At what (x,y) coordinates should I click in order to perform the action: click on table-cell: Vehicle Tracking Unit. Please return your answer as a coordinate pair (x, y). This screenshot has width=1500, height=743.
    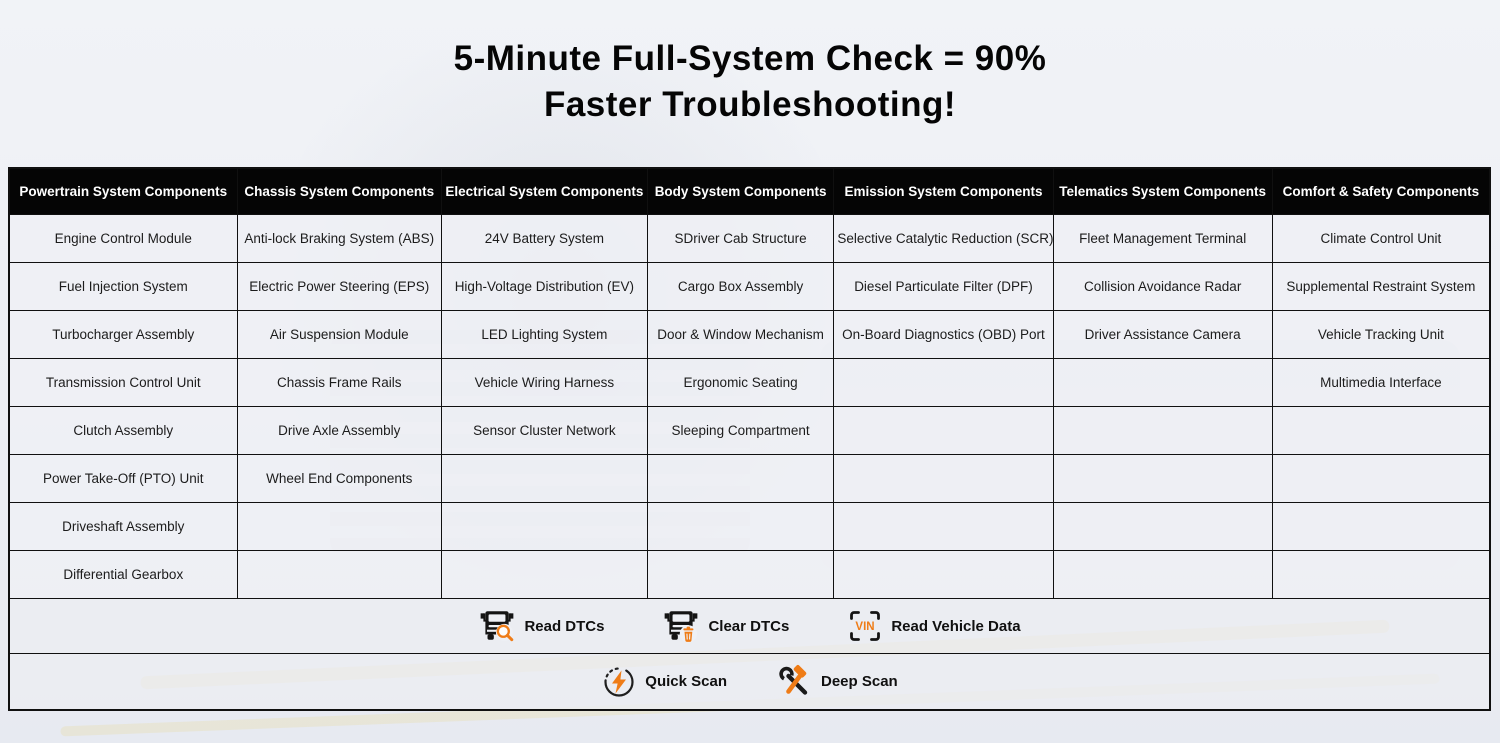
    Looking at the image, I should click on (1381, 334).